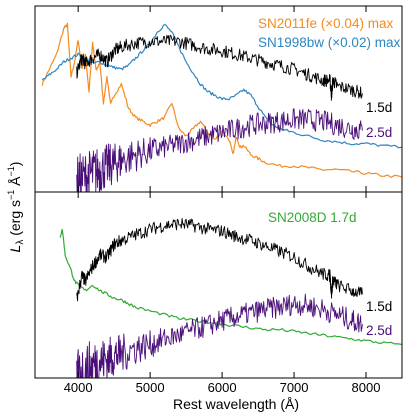 The image size is (415, 415). What do you see at coordinates (379, 107) in the screenshot?
I see `annotation-top-2: 1.5d` at bounding box center [379, 107].